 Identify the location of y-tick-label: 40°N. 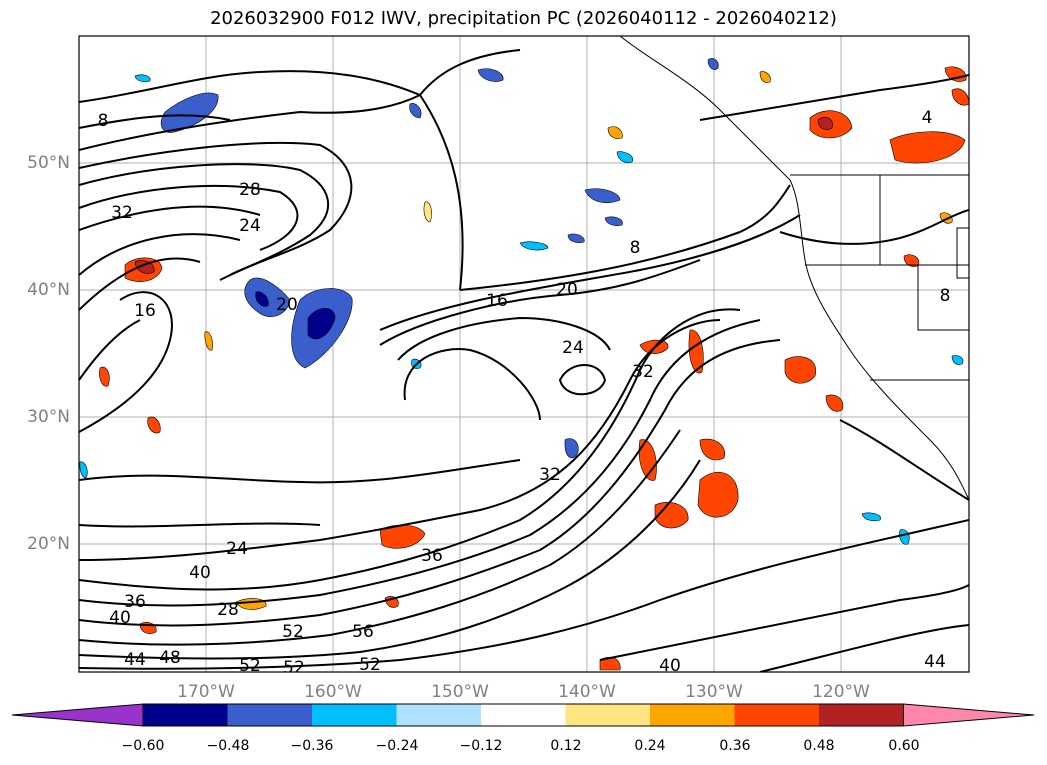
(48, 290).